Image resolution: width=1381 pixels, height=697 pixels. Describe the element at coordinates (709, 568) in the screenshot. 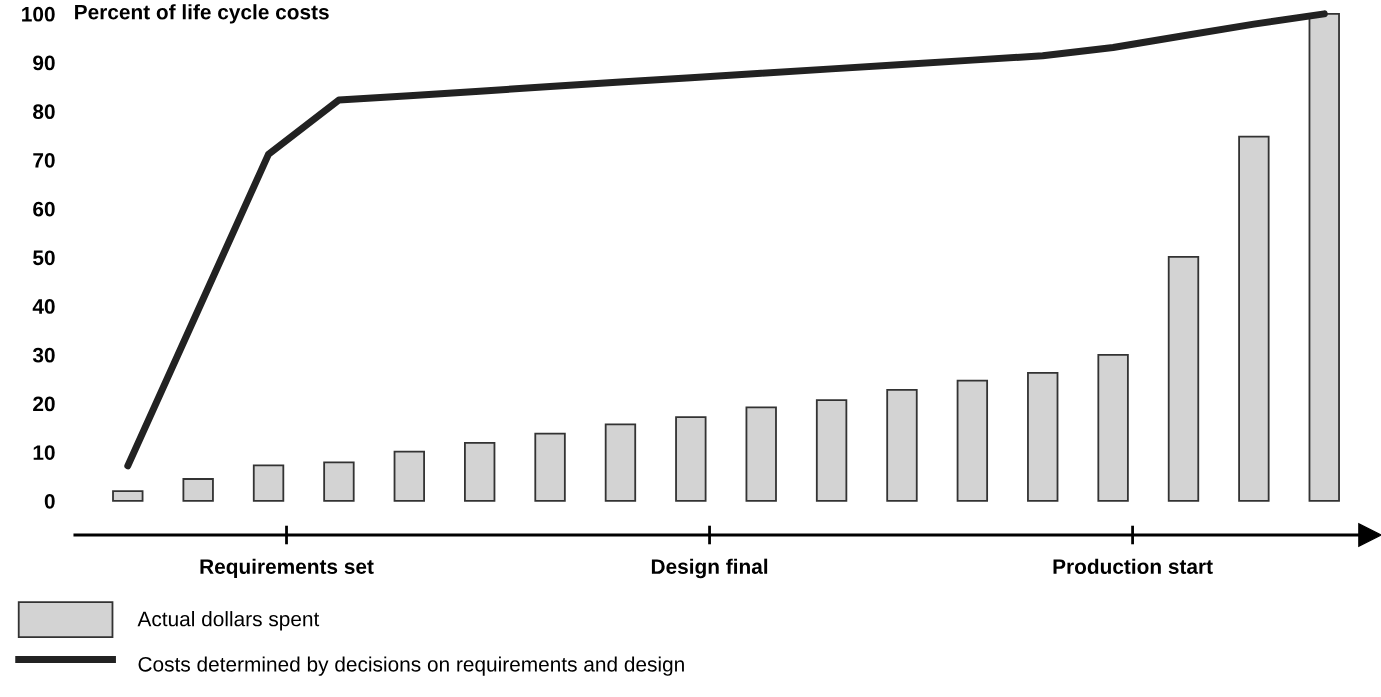

I see `text: Design final` at that location.